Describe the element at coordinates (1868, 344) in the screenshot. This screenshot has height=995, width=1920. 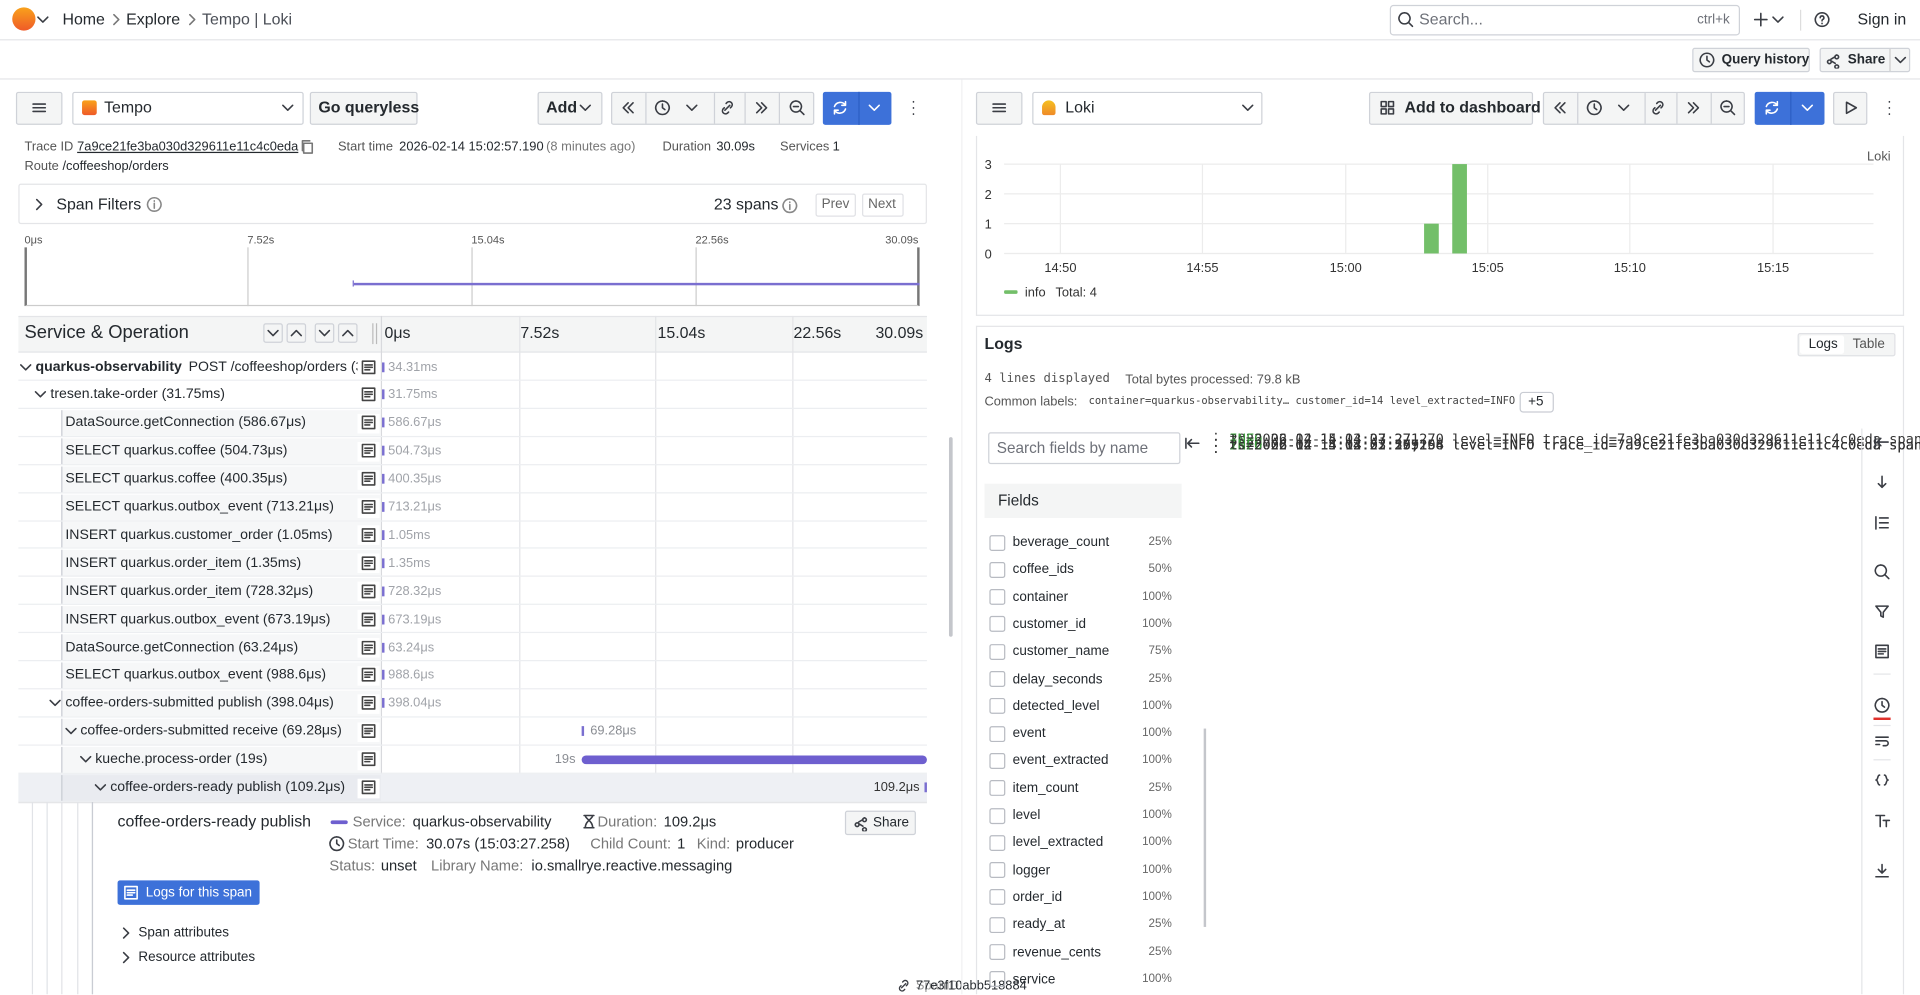
I see `table-tab: Table` at that location.